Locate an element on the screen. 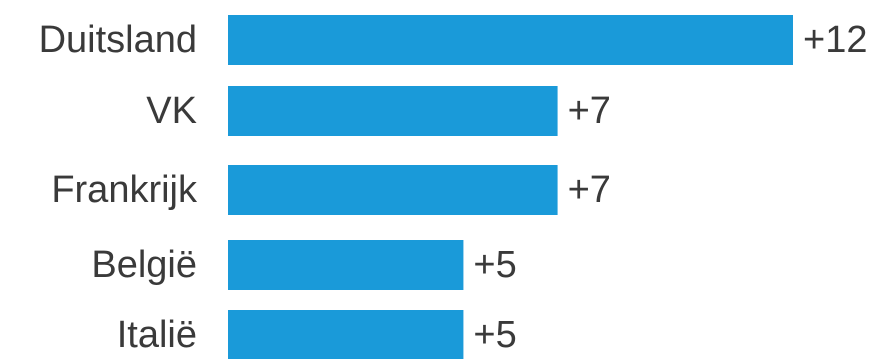 The width and height of the screenshot is (885, 359). bar-belgie is located at coordinates (346, 265).